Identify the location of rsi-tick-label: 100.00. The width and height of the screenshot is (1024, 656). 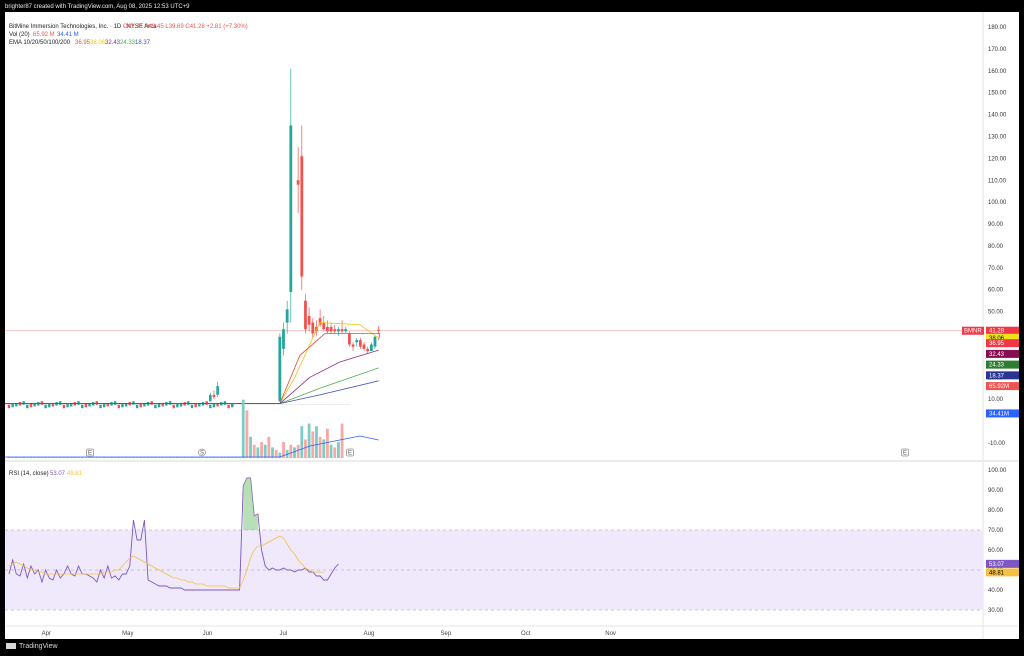
(997, 471).